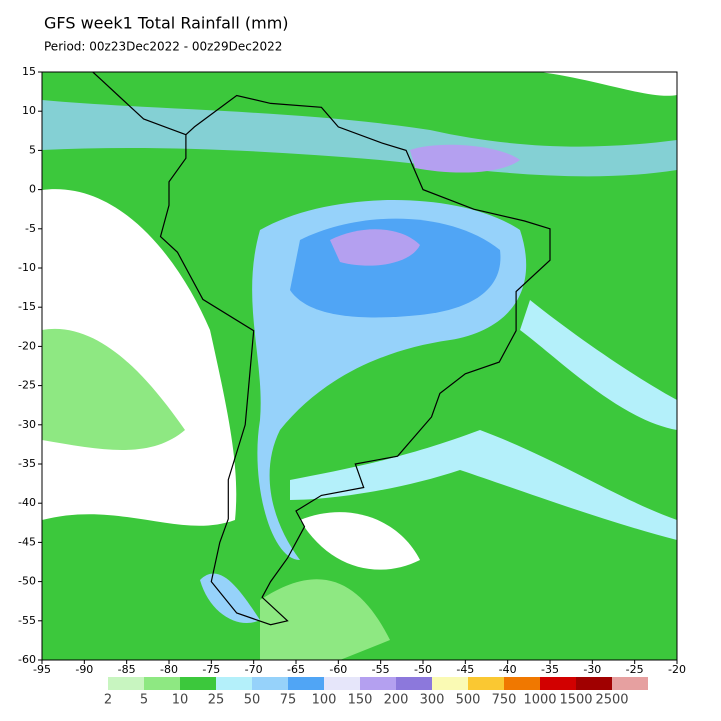 This screenshot has height=721, width=721. Describe the element at coordinates (29, 110) in the screenshot. I see `lat-tick-label: 10` at that location.